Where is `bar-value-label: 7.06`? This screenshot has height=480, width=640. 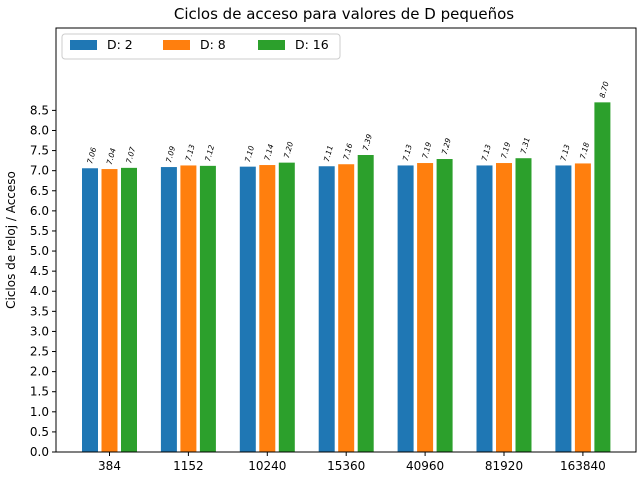
bar-value-label: 7.06 is located at coordinates (91, 155).